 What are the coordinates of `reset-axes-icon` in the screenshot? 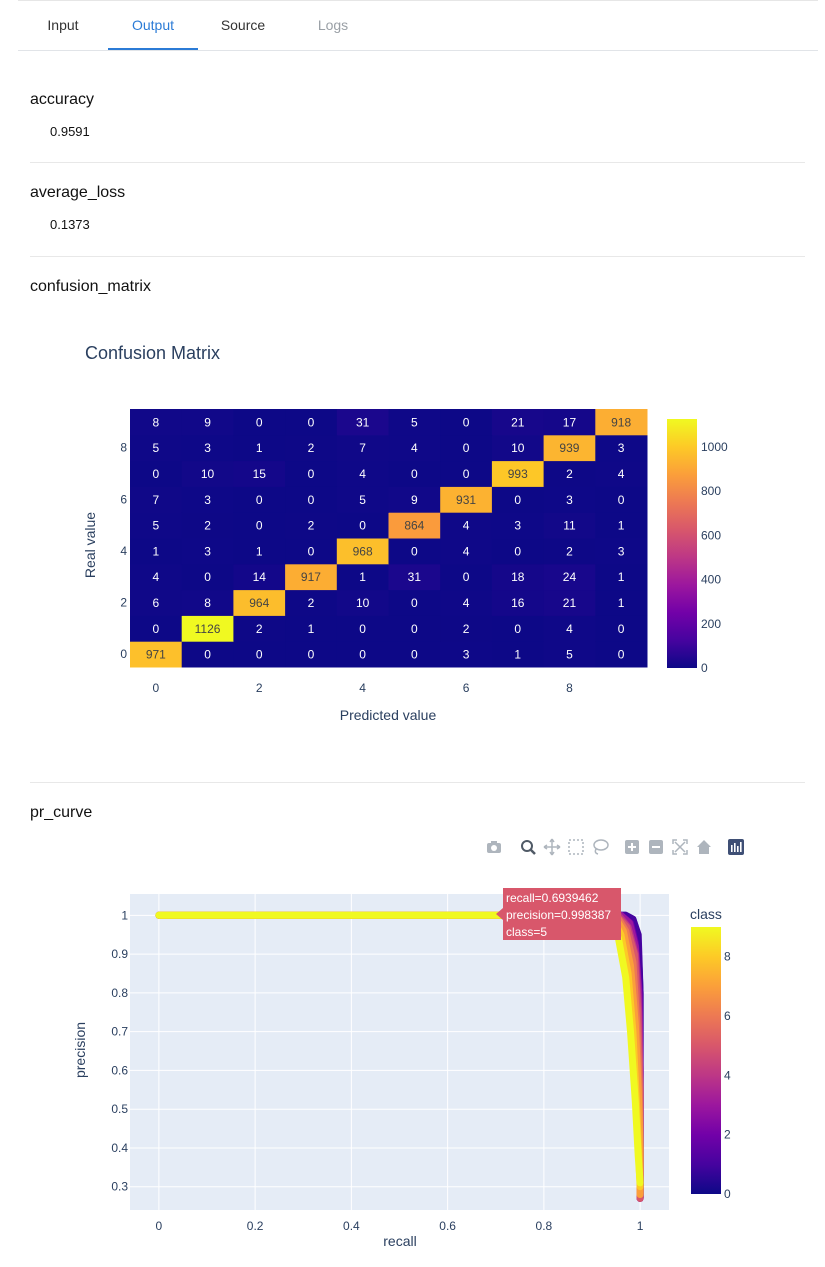 It's located at (704, 847).